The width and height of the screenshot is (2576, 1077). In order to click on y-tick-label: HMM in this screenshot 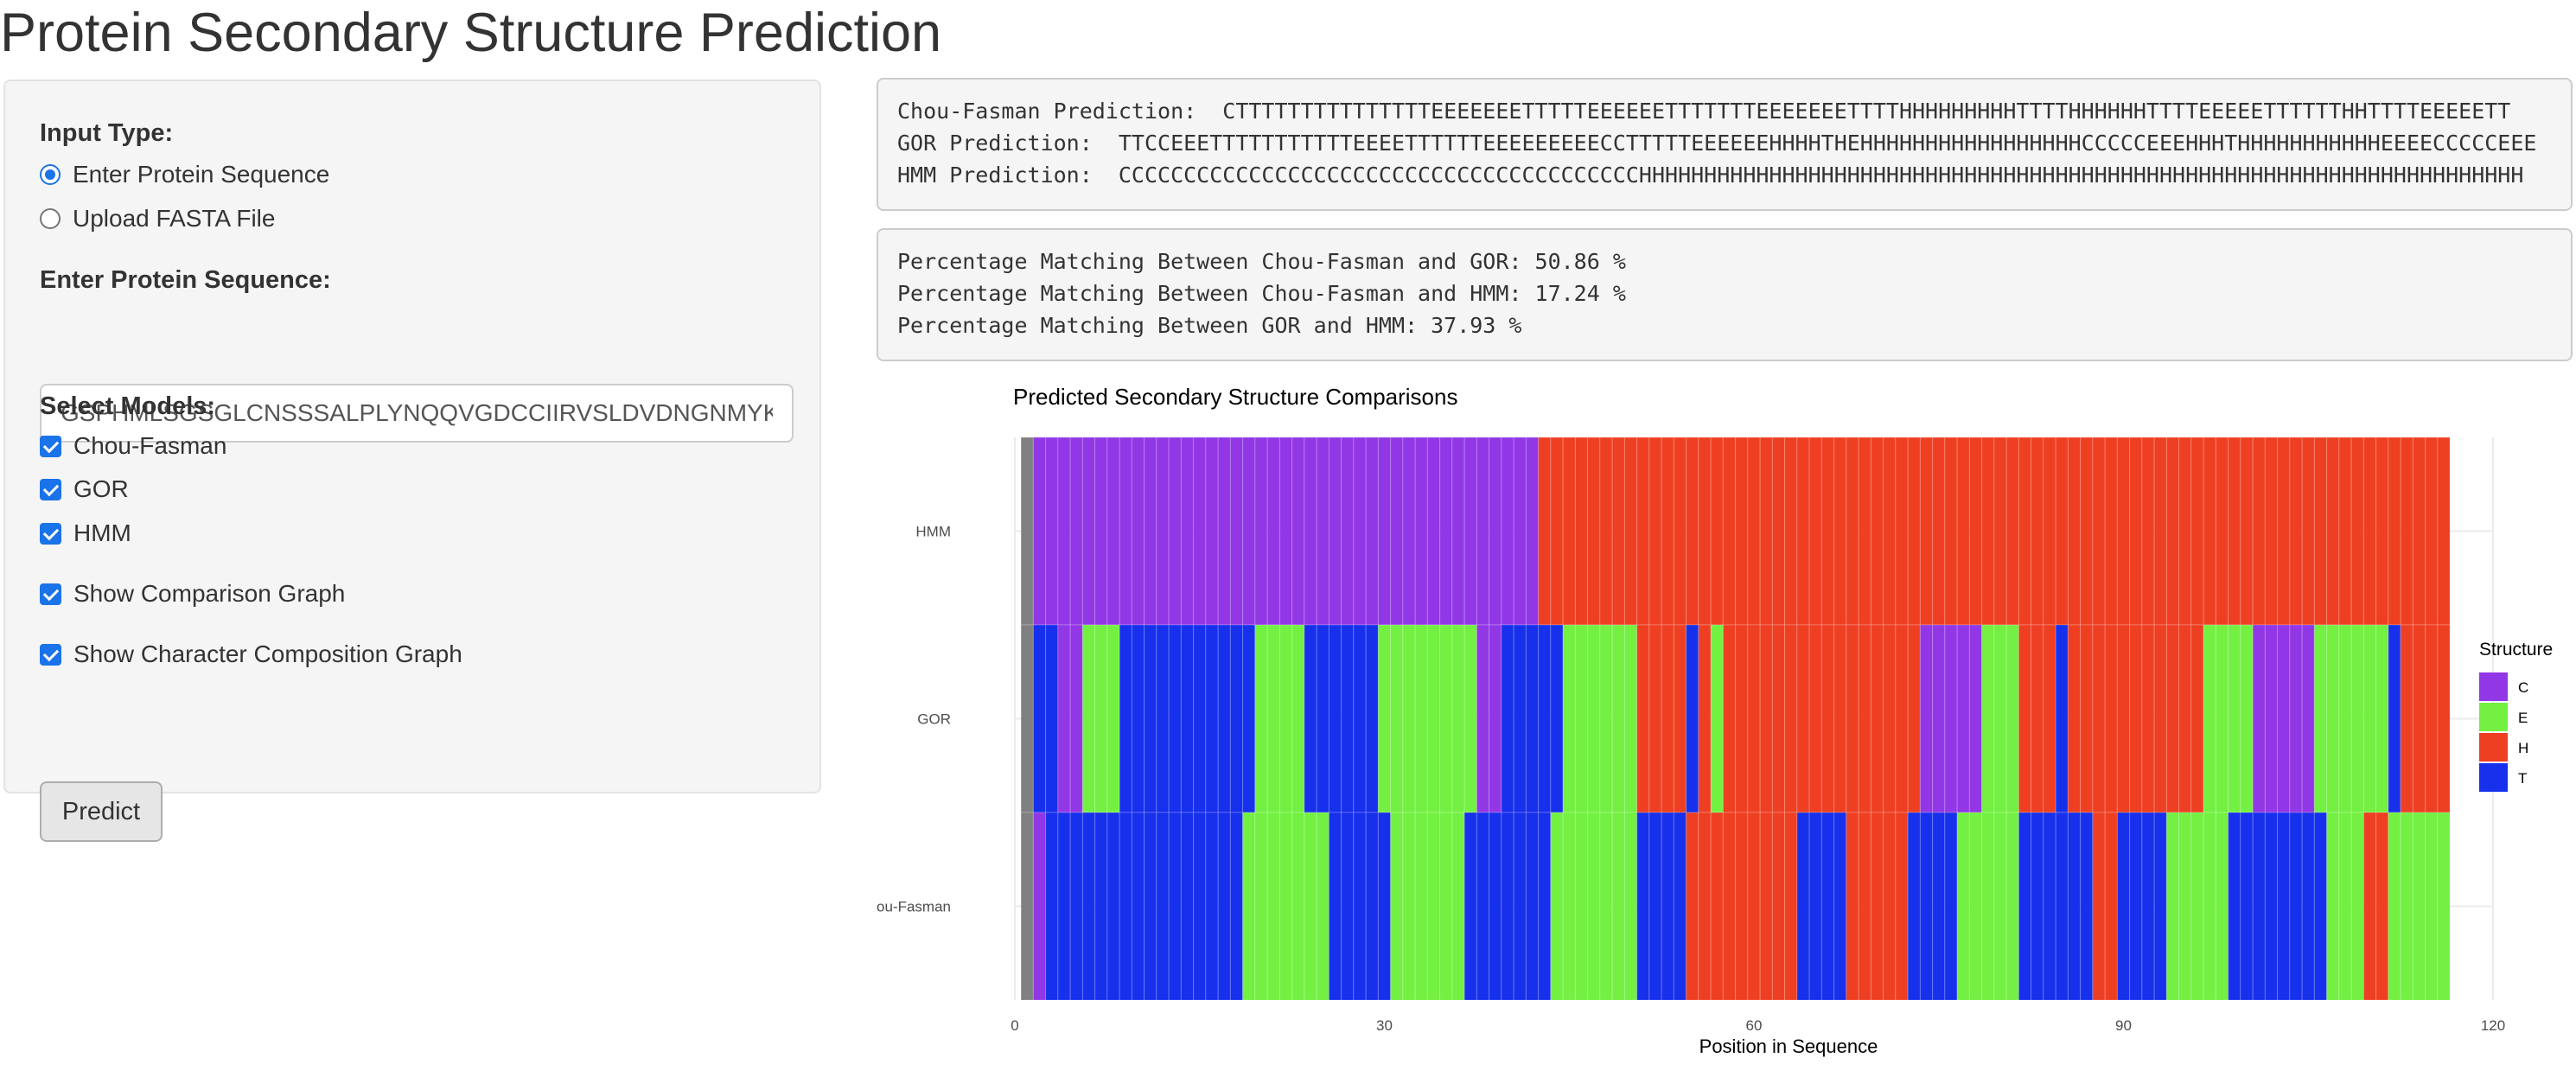, I will do `click(933, 532)`.